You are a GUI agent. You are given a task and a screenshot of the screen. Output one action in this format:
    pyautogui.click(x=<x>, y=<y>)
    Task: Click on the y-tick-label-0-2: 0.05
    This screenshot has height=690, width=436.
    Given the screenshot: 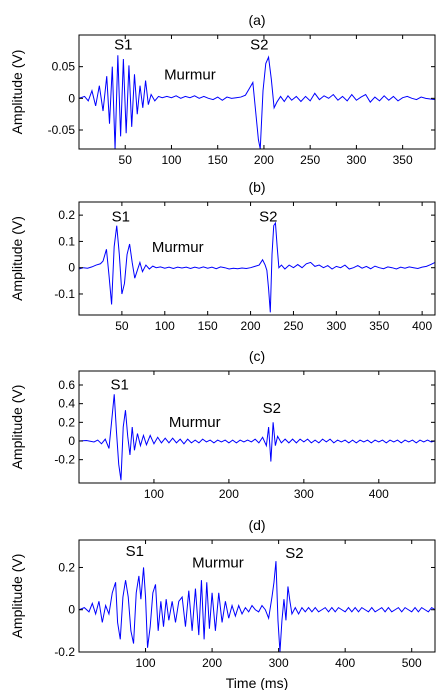 What is the action you would take?
    pyautogui.click(x=64, y=67)
    